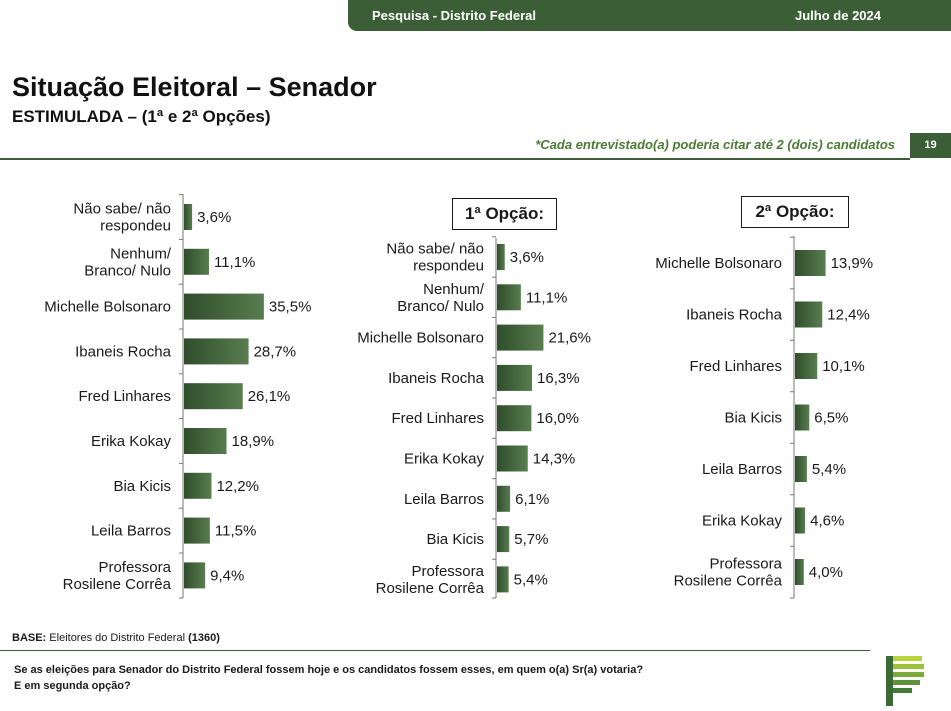 The image size is (951, 711). Describe the element at coordinates (827, 521) in the screenshot. I see `chart-2-value-label: 4,6%` at that location.